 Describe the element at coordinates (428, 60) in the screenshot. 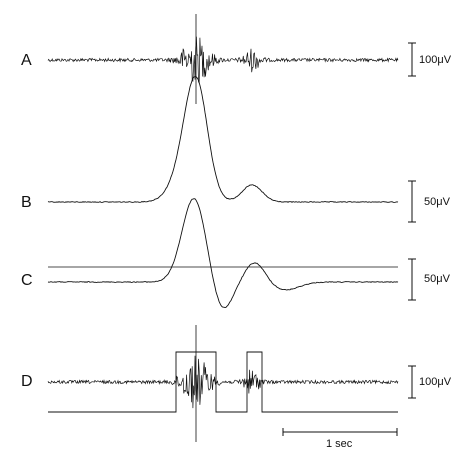

I see `scale-value-a: 100` at that location.